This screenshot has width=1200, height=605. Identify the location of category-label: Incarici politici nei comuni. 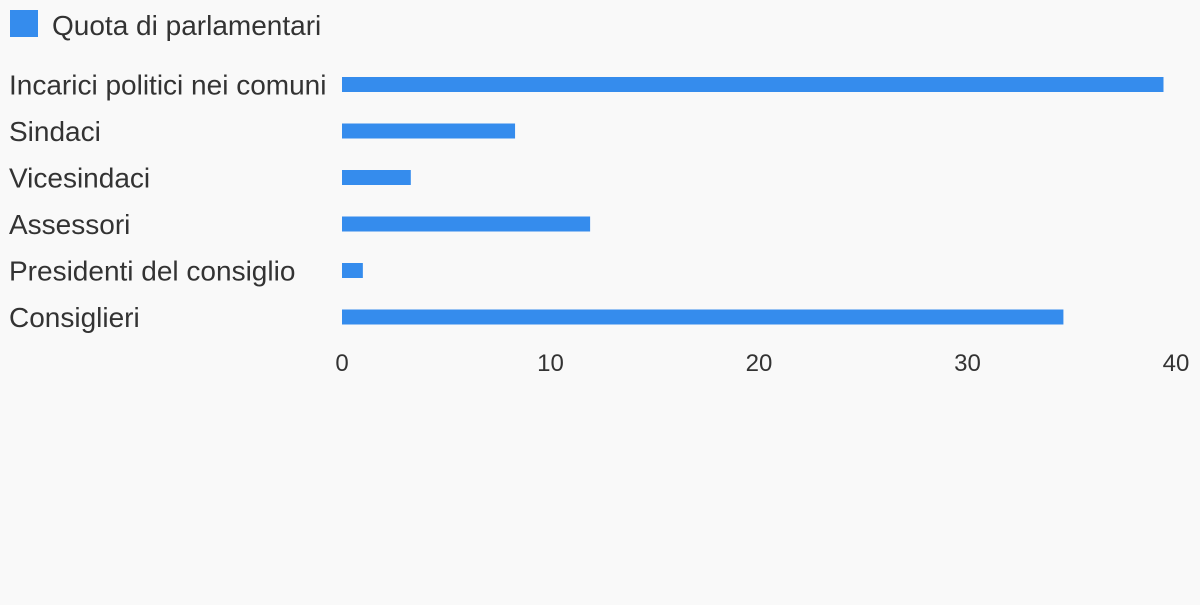
(167, 85).